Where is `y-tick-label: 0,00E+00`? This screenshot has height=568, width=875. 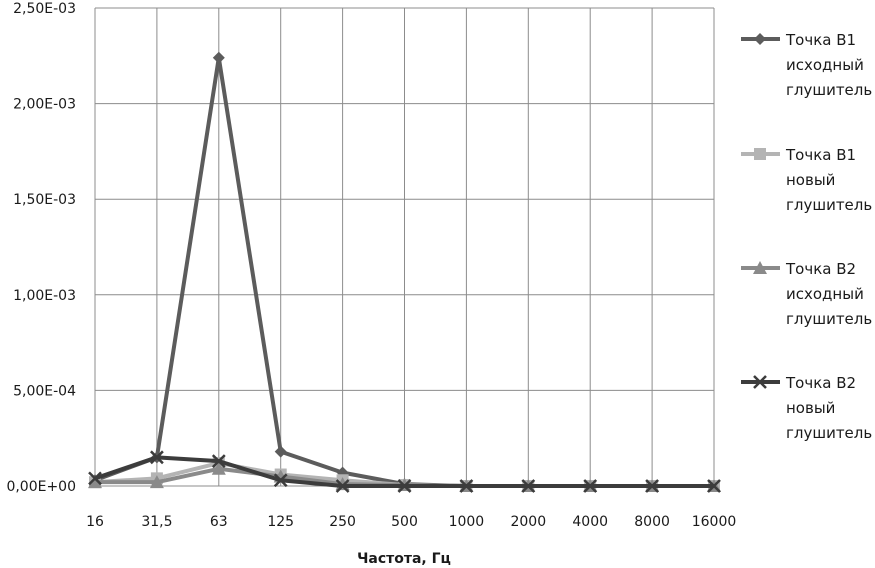
y-tick-label: 0,00E+00 is located at coordinates (41, 487).